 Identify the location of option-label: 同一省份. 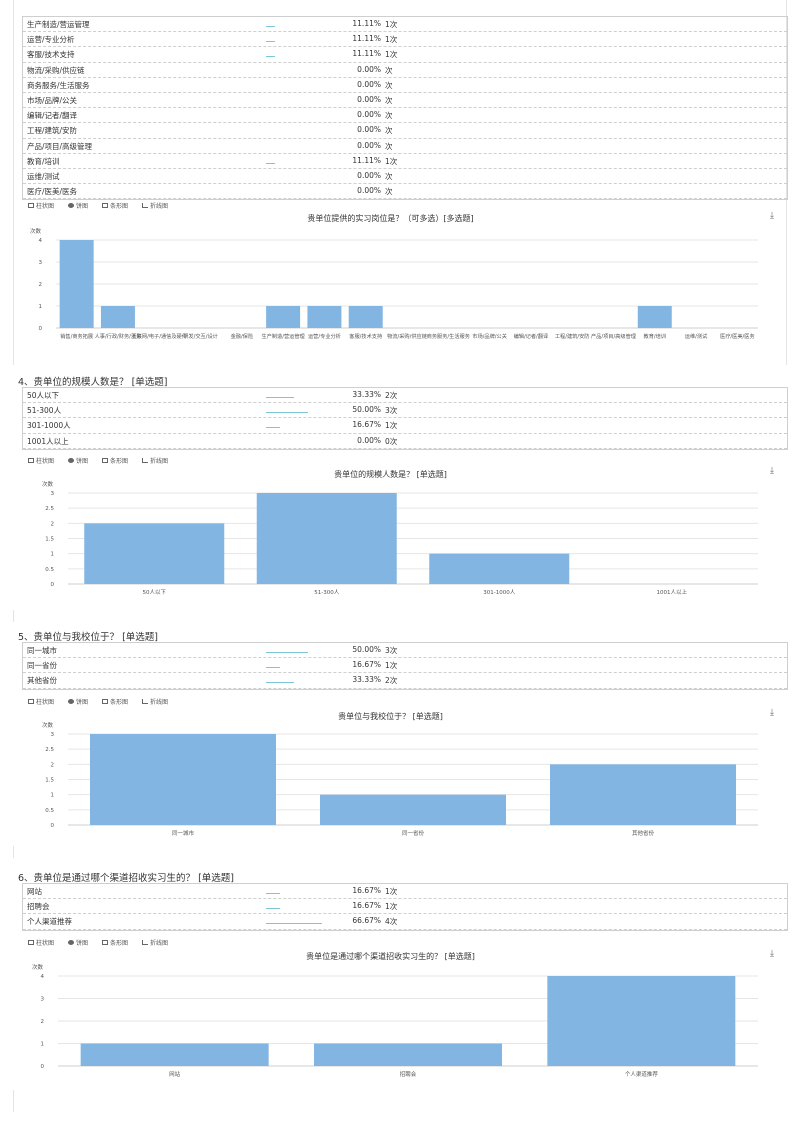
(42, 666).